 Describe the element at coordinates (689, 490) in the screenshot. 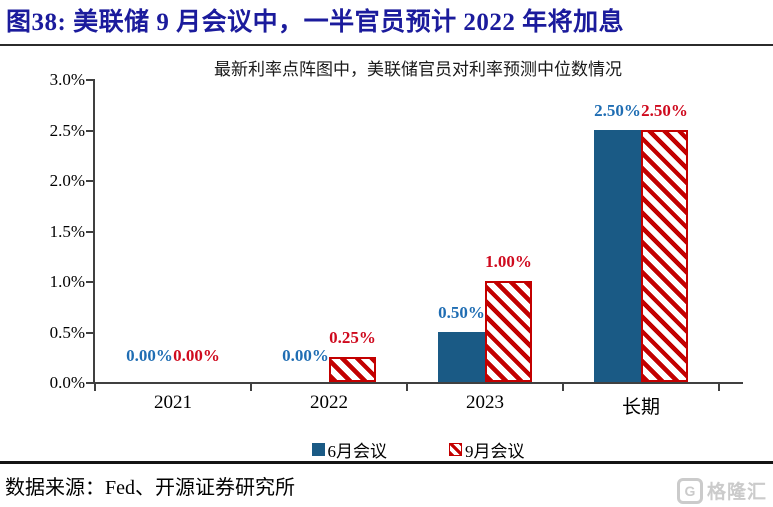

I see `gelonghui-g-icon: G` at that location.